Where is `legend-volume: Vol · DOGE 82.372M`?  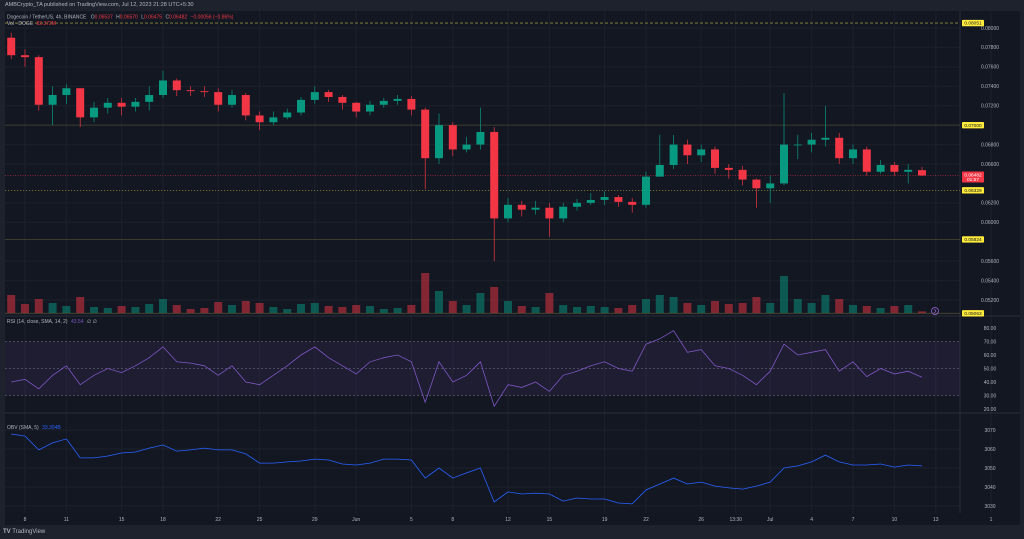
legend-volume: Vol · DOGE 82.372M is located at coordinates (31, 24).